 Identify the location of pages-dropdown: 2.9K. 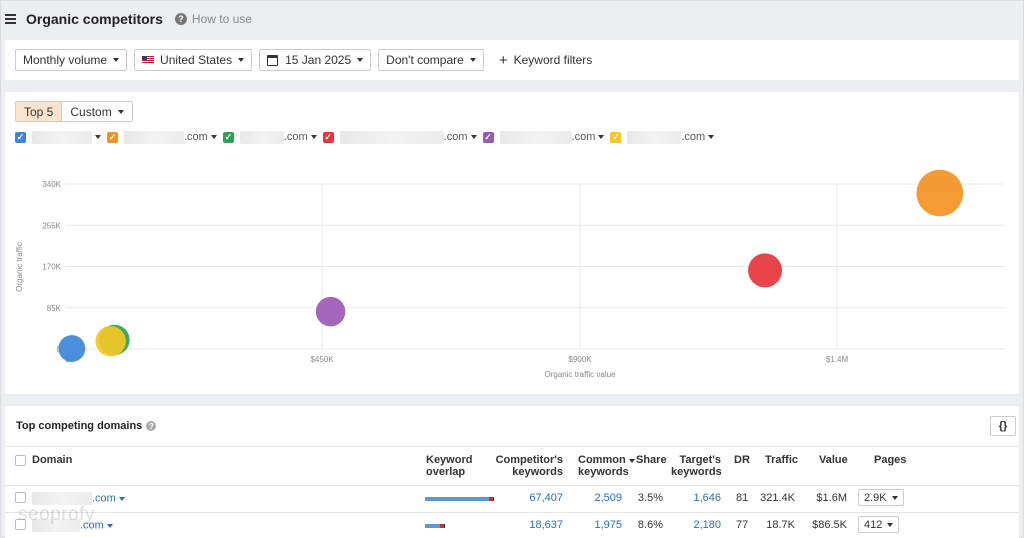
(881, 497).